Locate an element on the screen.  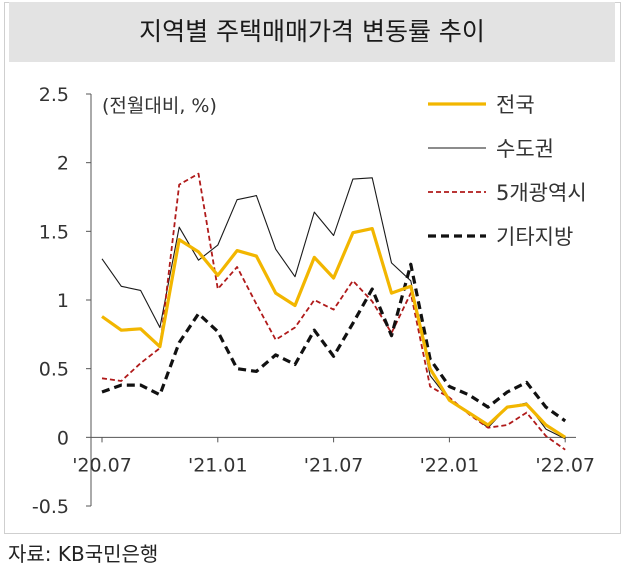
y-tick-label: 1.5 is located at coordinates (54, 232).